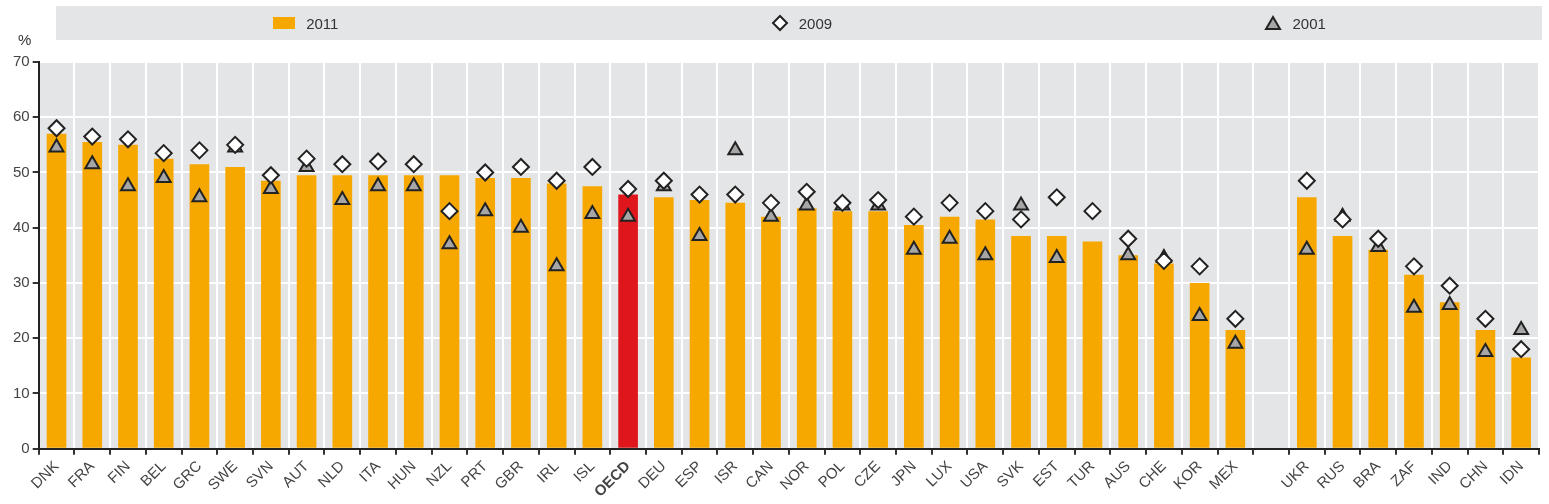  Describe the element at coordinates (21, 392) in the screenshot. I see `y-tick-label: 10` at that location.